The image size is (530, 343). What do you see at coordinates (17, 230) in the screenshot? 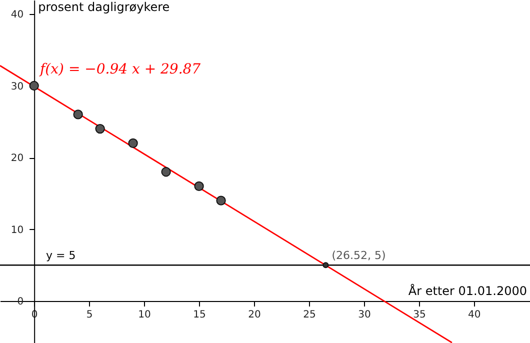
I see `y-tick-label: 10` at bounding box center [17, 230].